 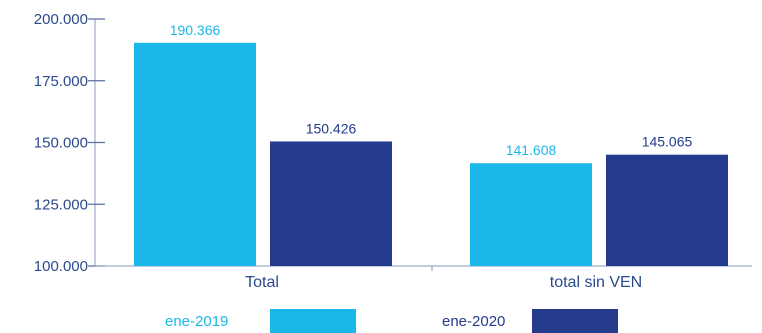 I want to click on data-label: 141.608, so click(x=531, y=150).